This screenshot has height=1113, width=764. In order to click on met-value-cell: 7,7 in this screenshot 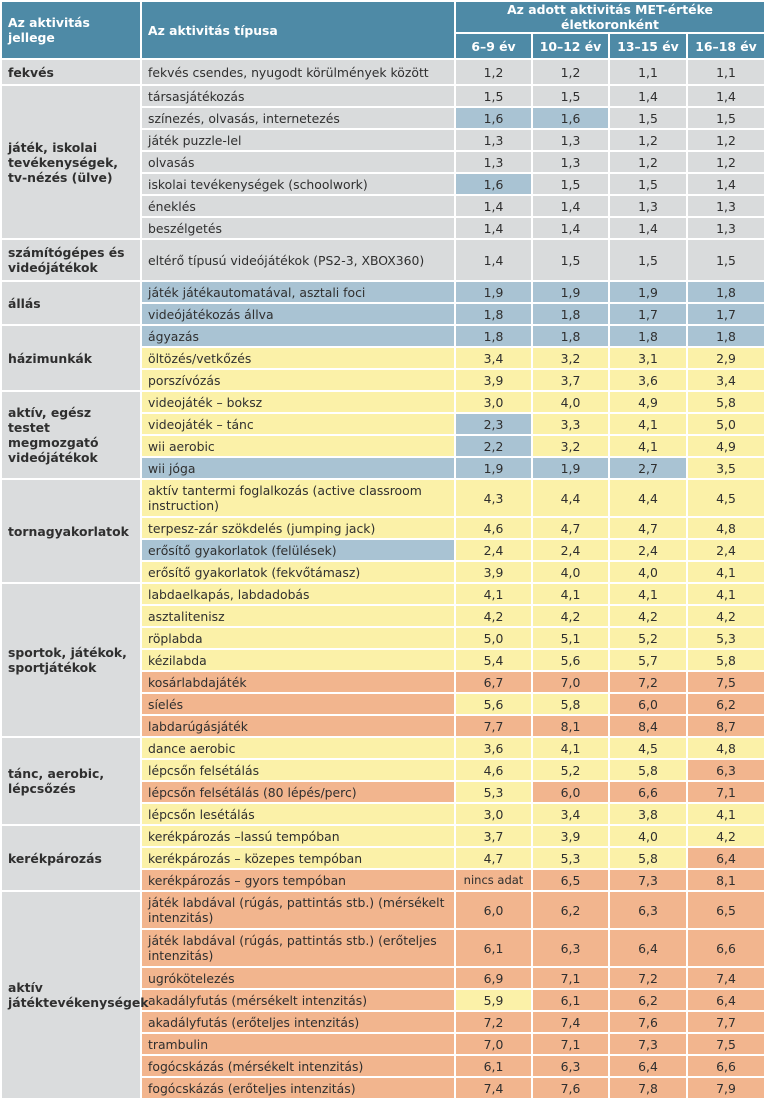, I will do `click(493, 726)`.